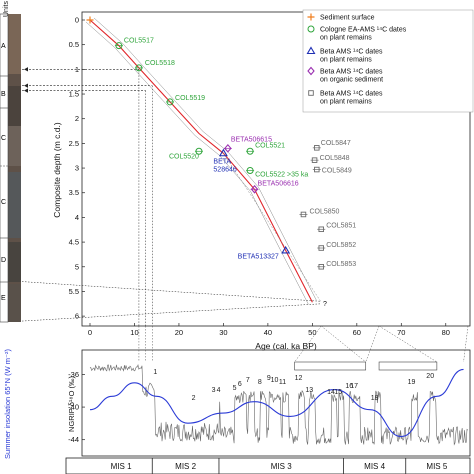  I want to click on point-label: COL5522 >35 ka, so click(281, 175).